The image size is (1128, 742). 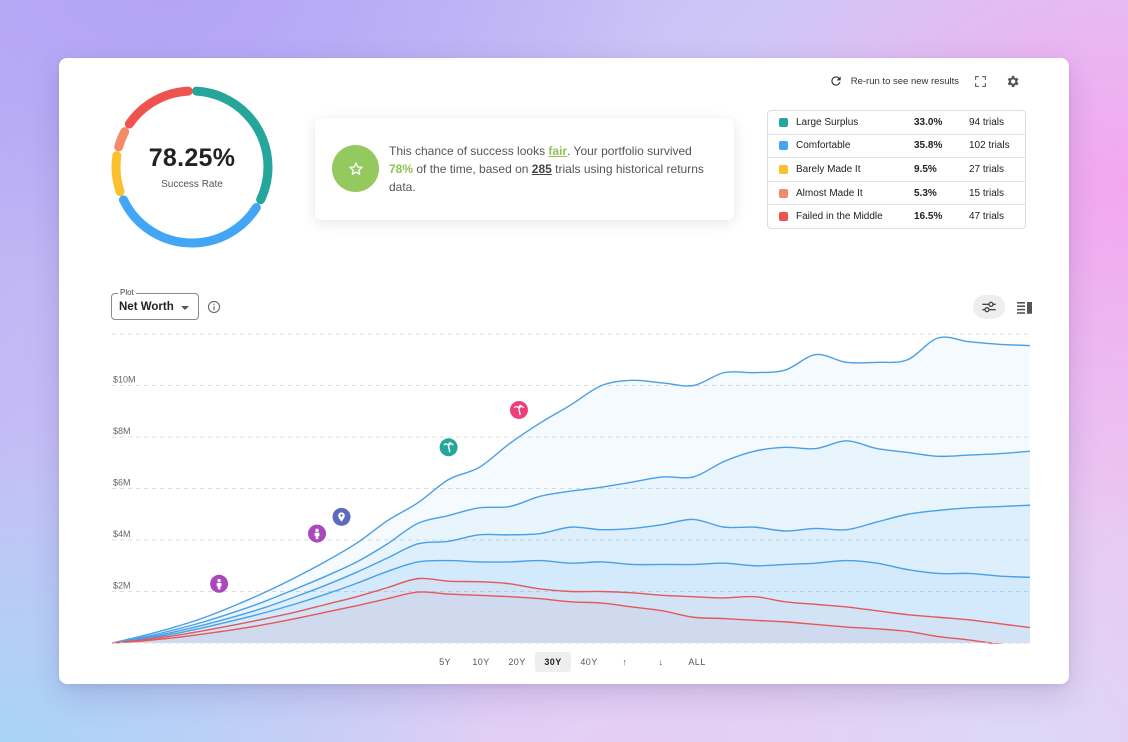 I want to click on table-view-icon, so click(x=1024, y=307).